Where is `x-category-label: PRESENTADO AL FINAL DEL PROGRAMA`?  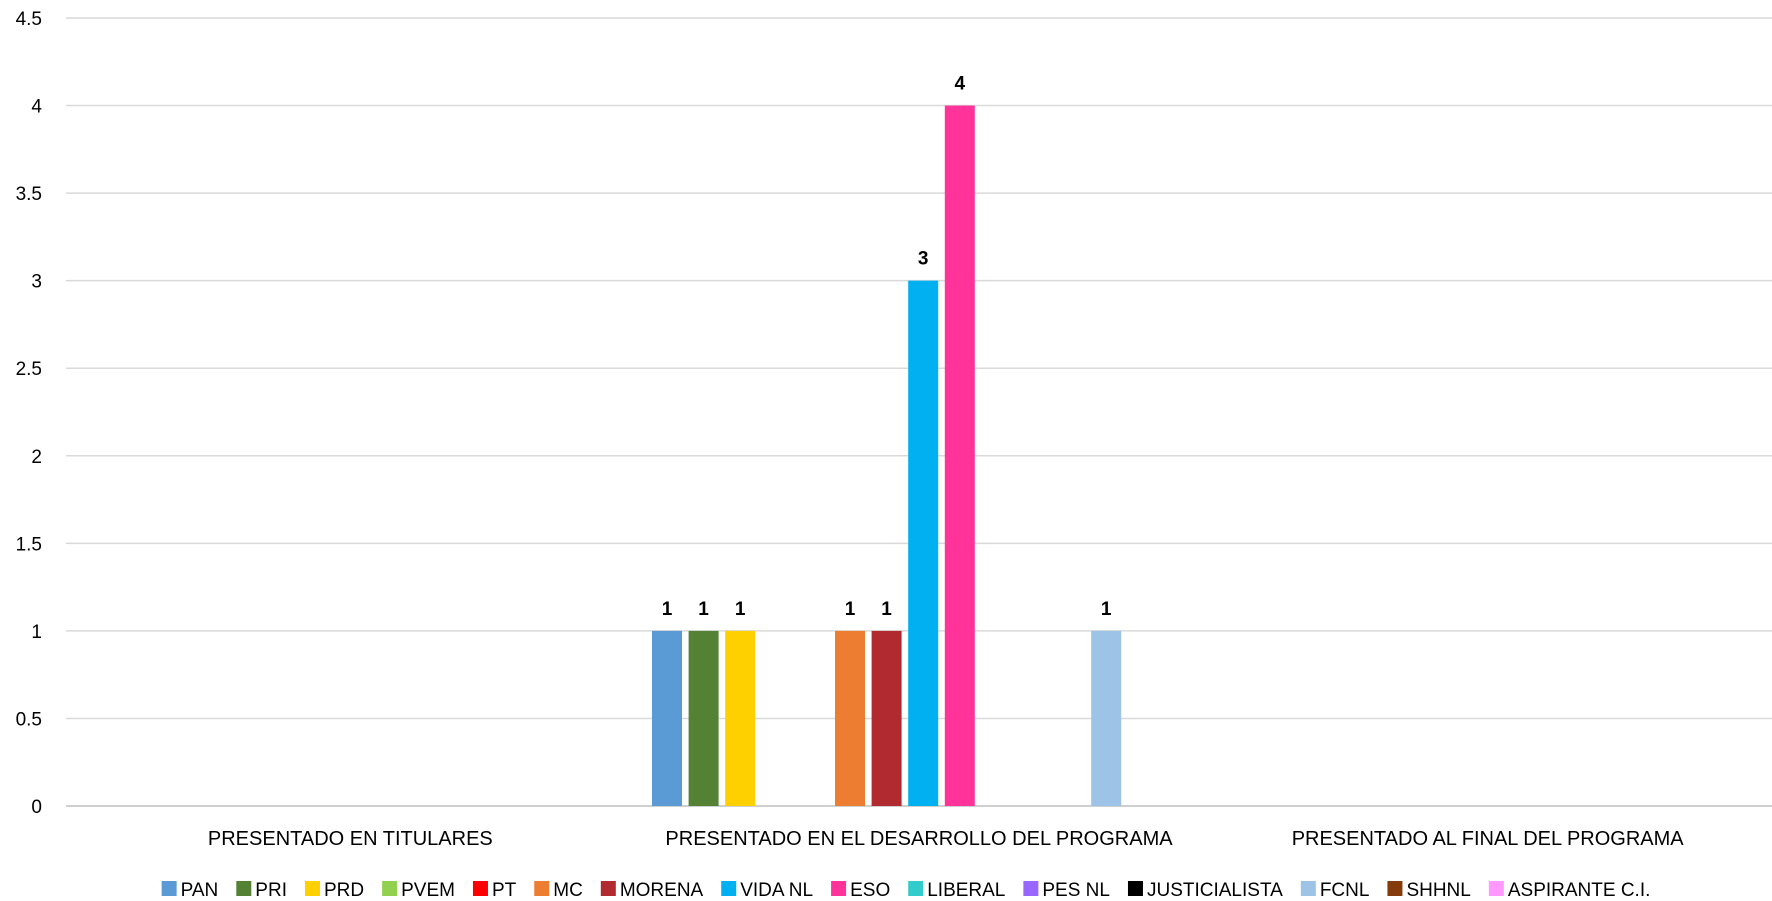
x-category-label: PRESENTADO AL FINAL DEL PROGRAMA is located at coordinates (1488, 839).